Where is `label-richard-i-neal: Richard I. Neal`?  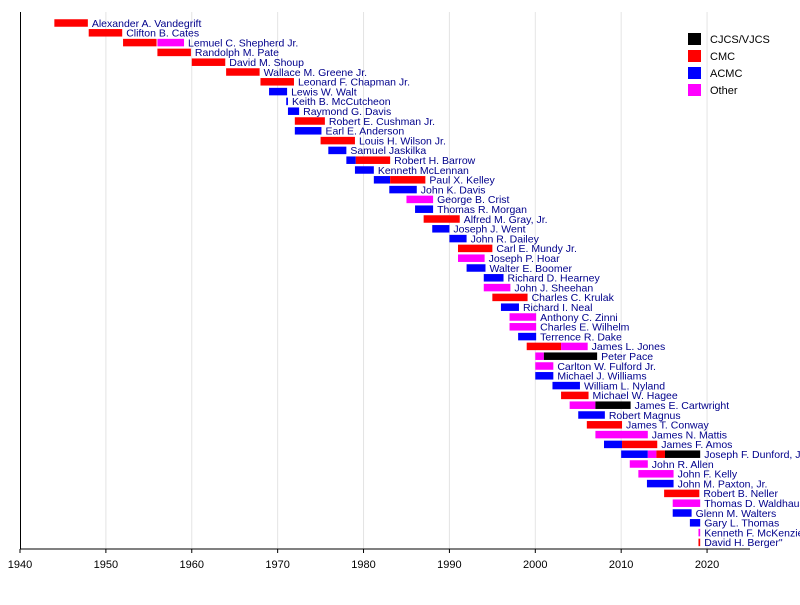
label-richard-i-neal: Richard I. Neal is located at coordinates (557, 308).